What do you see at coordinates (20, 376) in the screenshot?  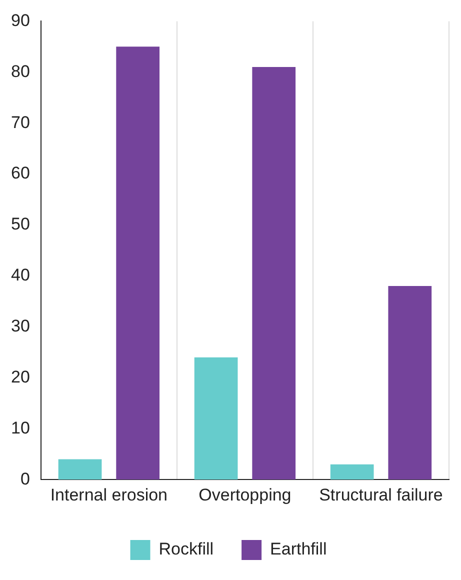 I see `y-tick-label: 20` at bounding box center [20, 376].